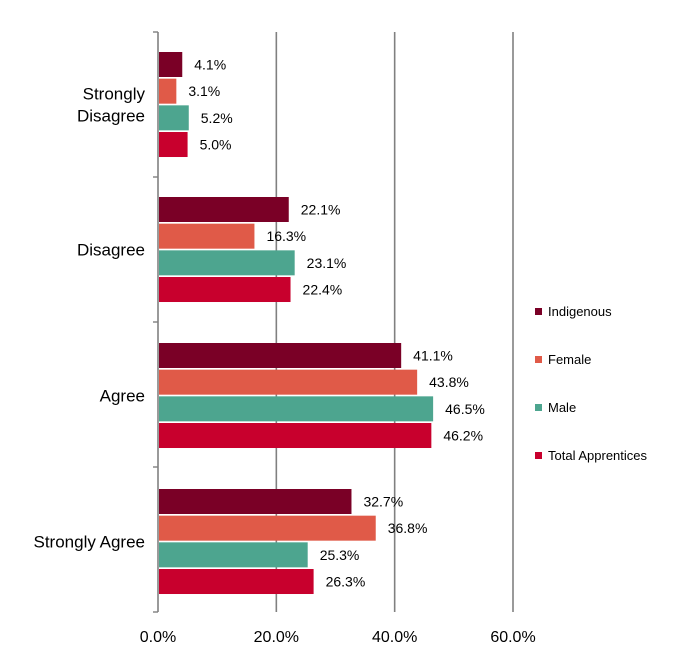  I want to click on data-label: 23.1%, so click(327, 263).